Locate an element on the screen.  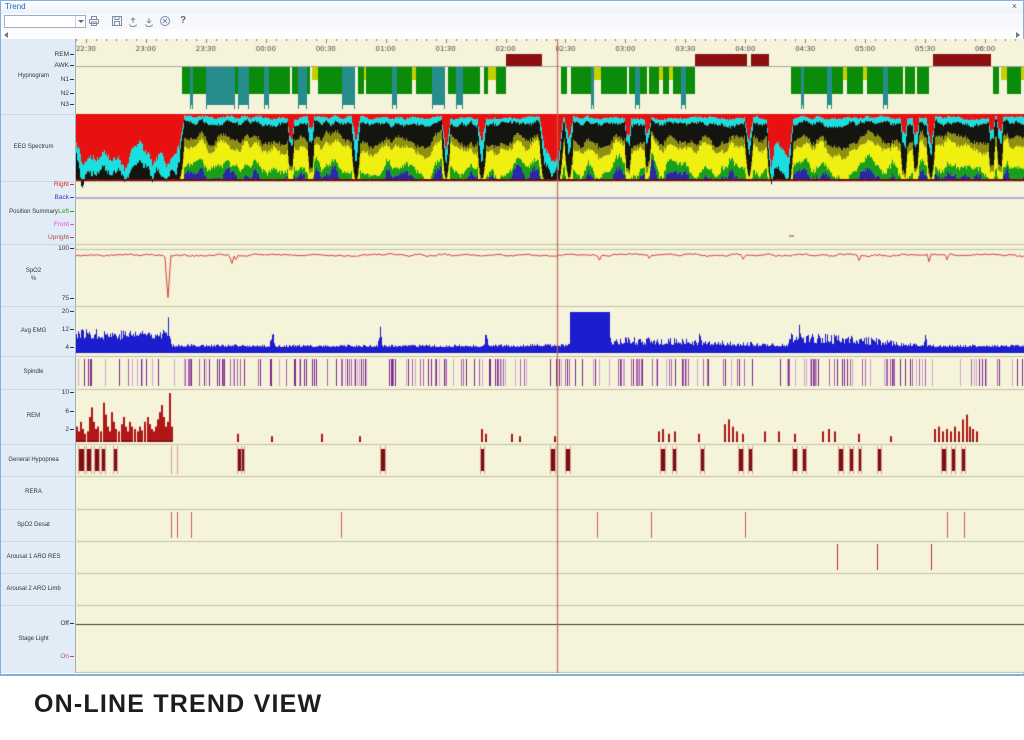
axis-tick-avg-emg: 20 is located at coordinates (68, 312).